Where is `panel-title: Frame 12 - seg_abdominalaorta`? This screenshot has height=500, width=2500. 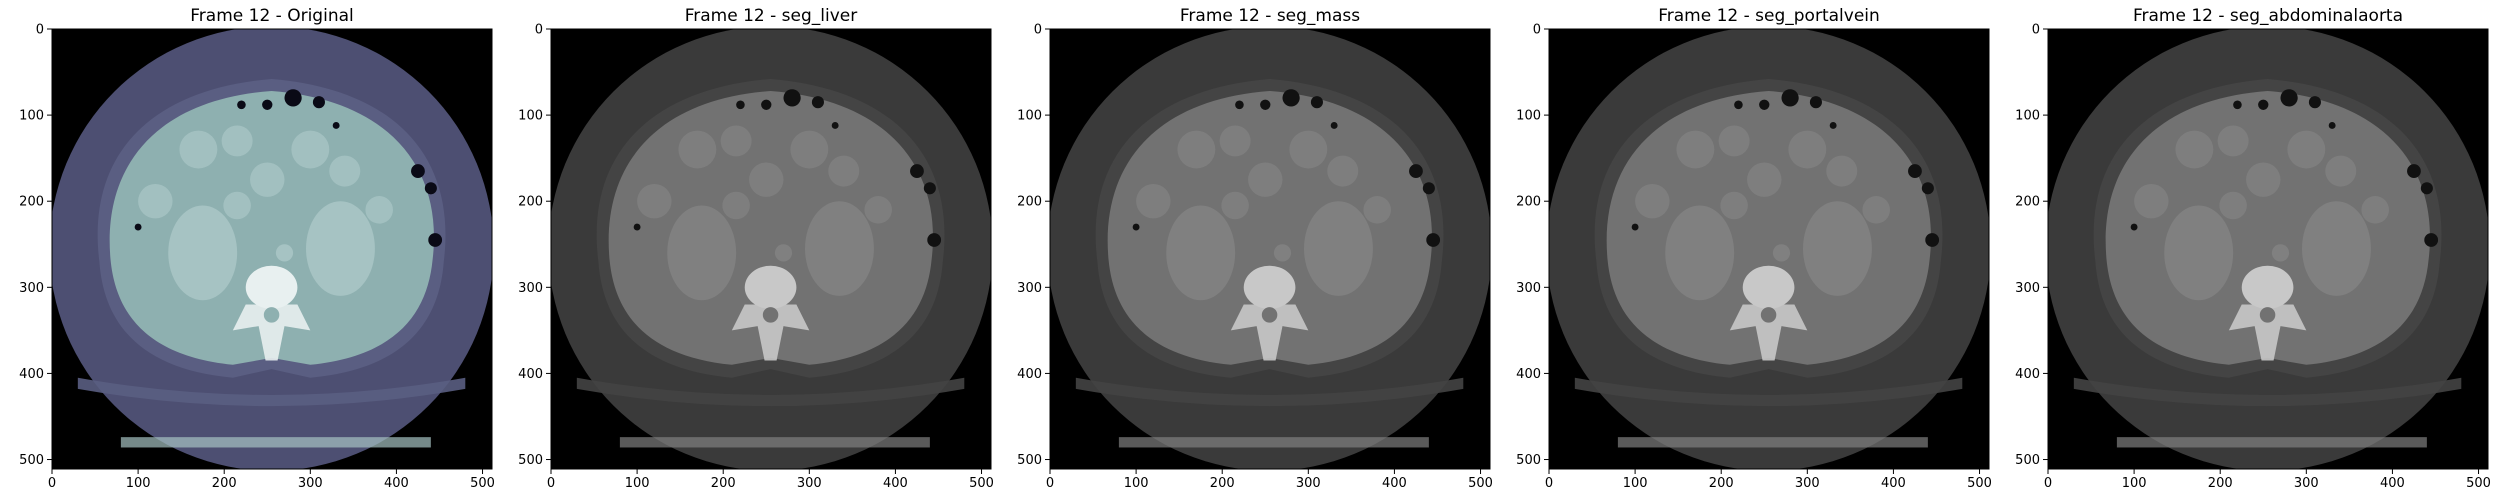 panel-title: Frame 12 - seg_abdominalaorta is located at coordinates (2268, 16).